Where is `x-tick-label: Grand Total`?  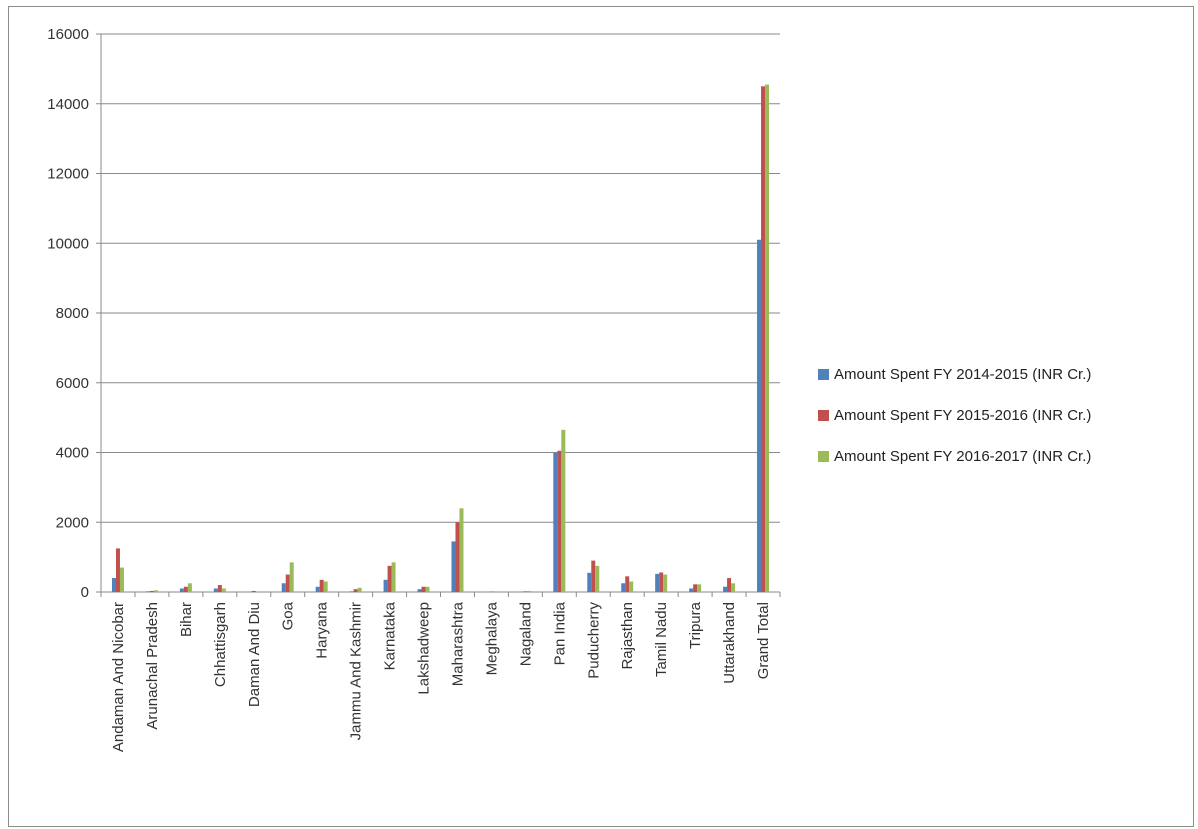
x-tick-label: Grand Total is located at coordinates (763, 640).